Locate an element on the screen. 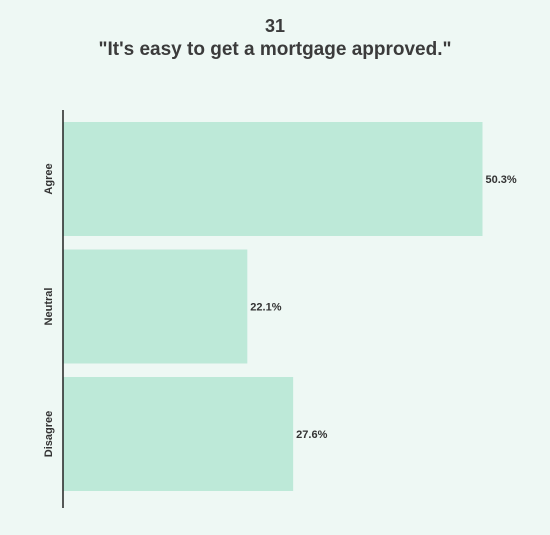 The height and width of the screenshot is (535, 550). category-label-neutral: Neutral is located at coordinates (49, 307).